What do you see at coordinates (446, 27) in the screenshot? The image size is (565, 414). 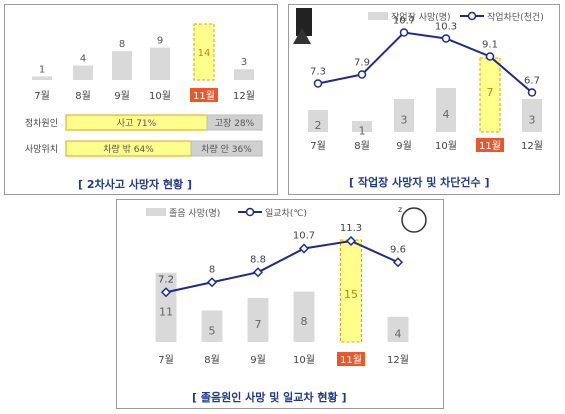 I see `line-value-label: 10.3` at bounding box center [446, 27].